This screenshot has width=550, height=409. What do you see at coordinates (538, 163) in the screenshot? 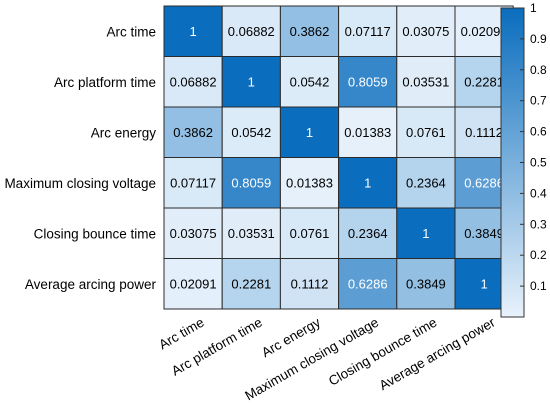
I see `colorbar-tick-label: 0.5` at bounding box center [538, 163].